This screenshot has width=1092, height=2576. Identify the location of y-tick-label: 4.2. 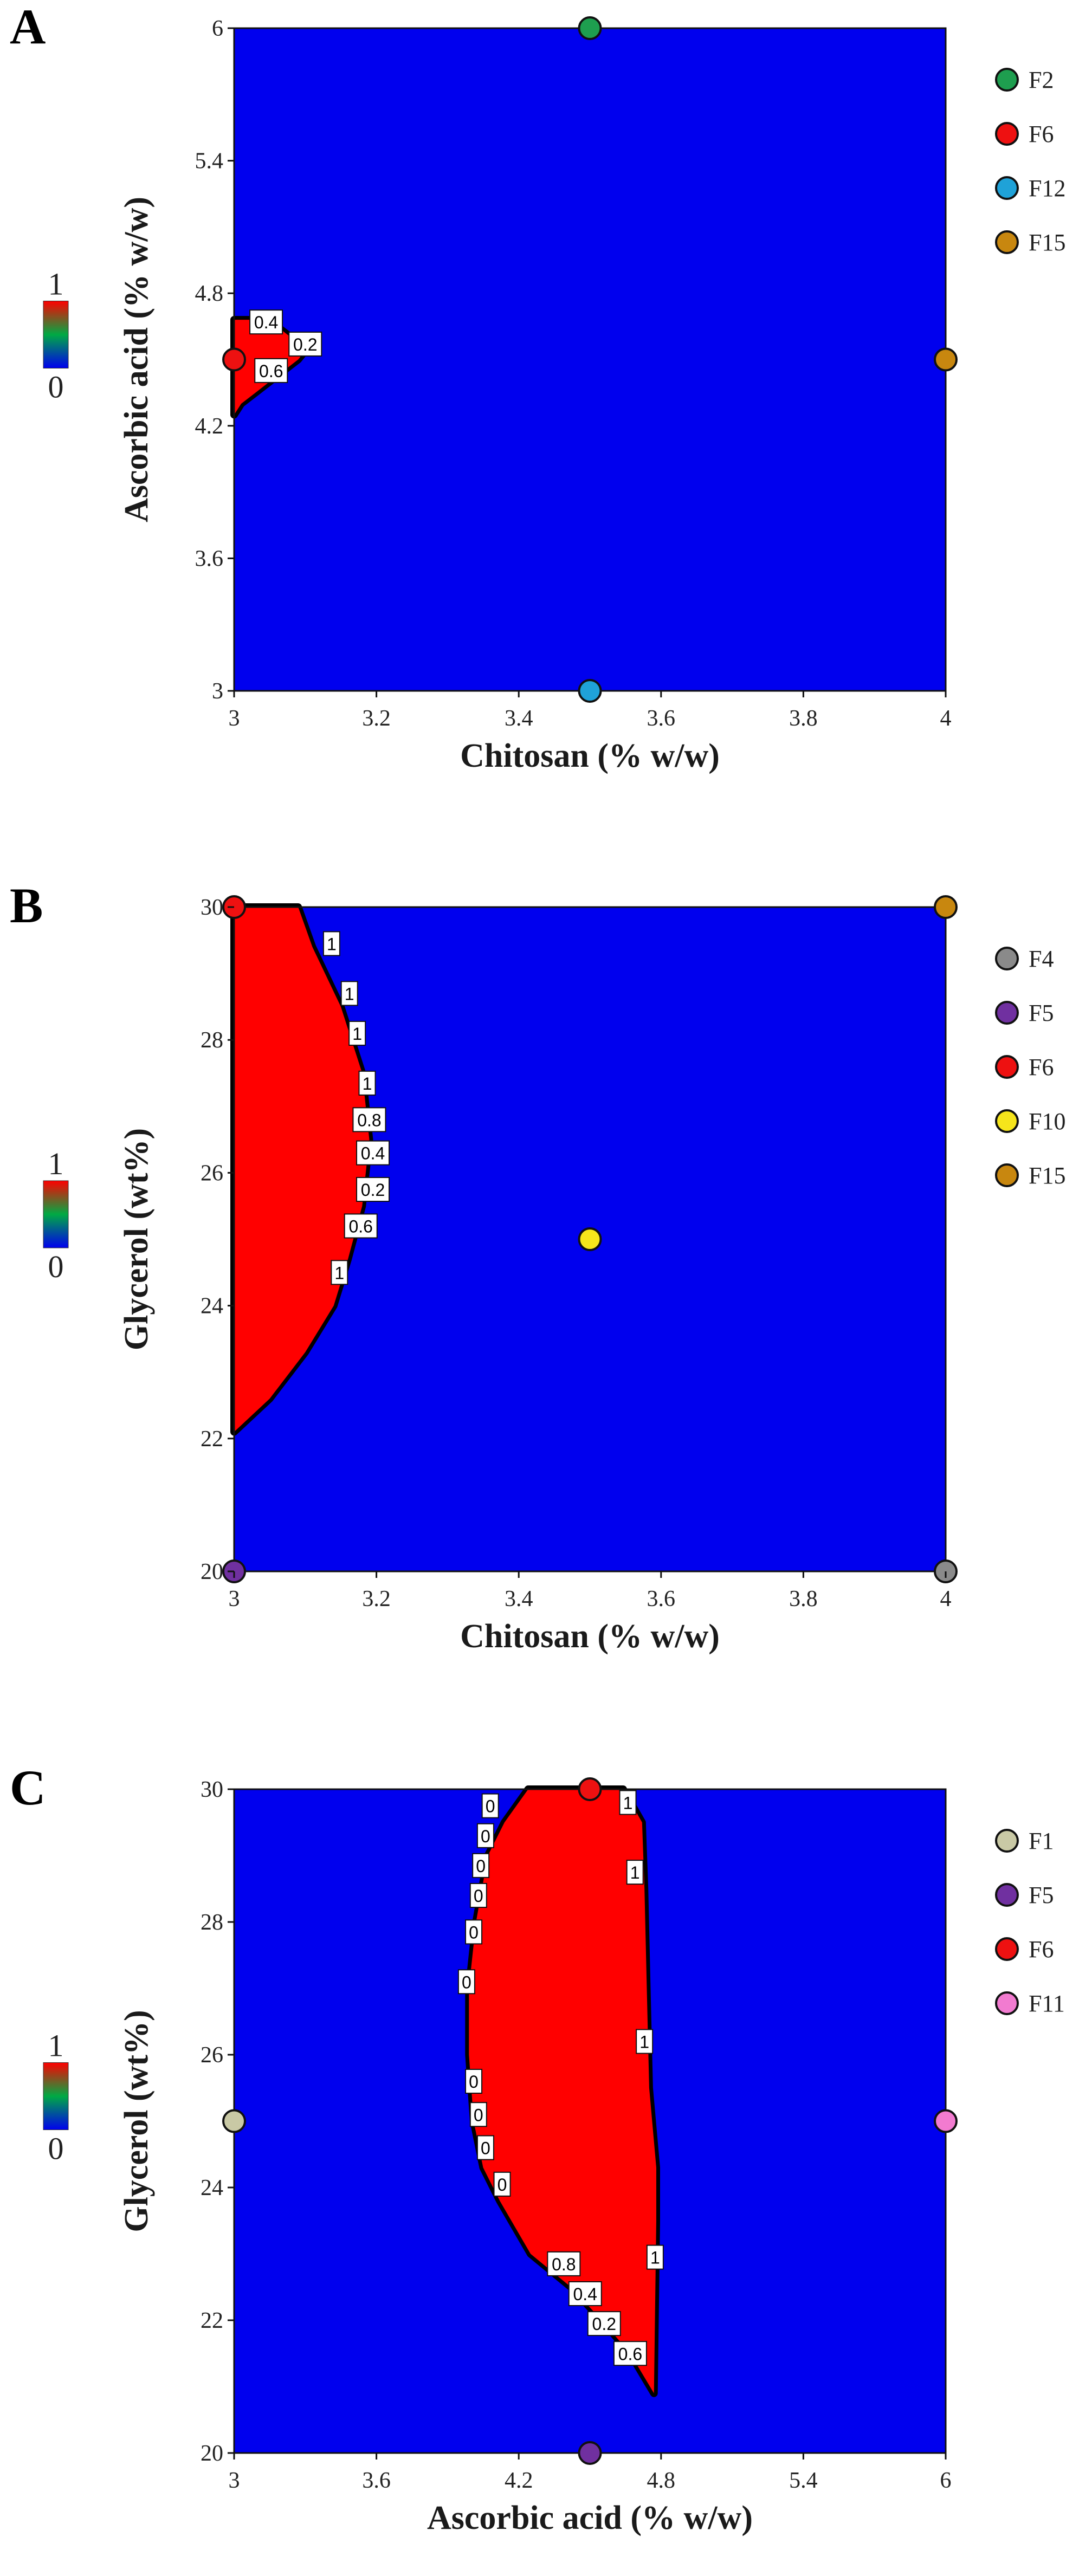
(210, 426).